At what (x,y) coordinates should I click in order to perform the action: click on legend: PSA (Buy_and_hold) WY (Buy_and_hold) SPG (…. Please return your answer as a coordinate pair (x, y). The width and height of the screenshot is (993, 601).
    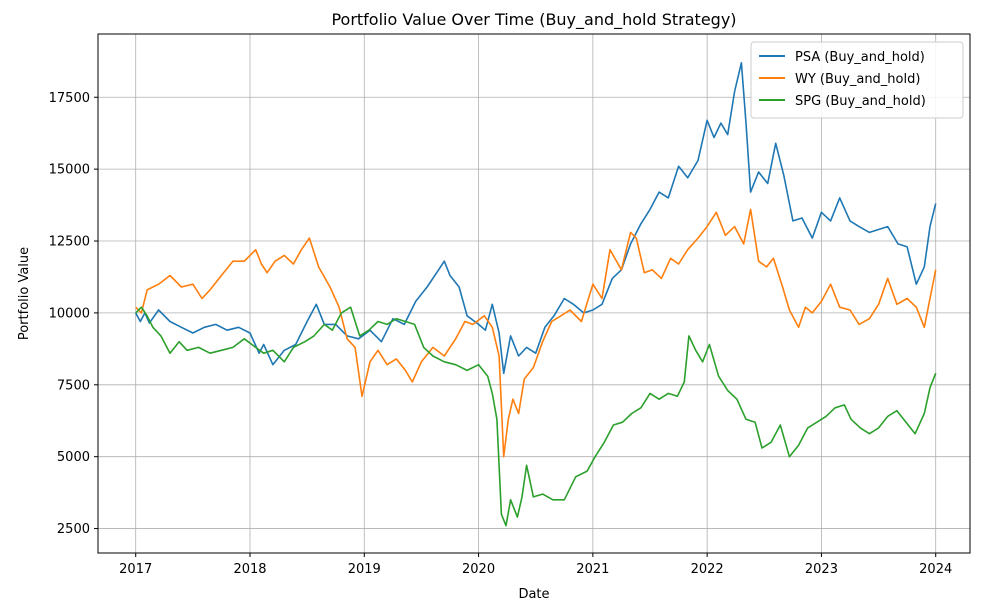
    Looking at the image, I should click on (857, 80).